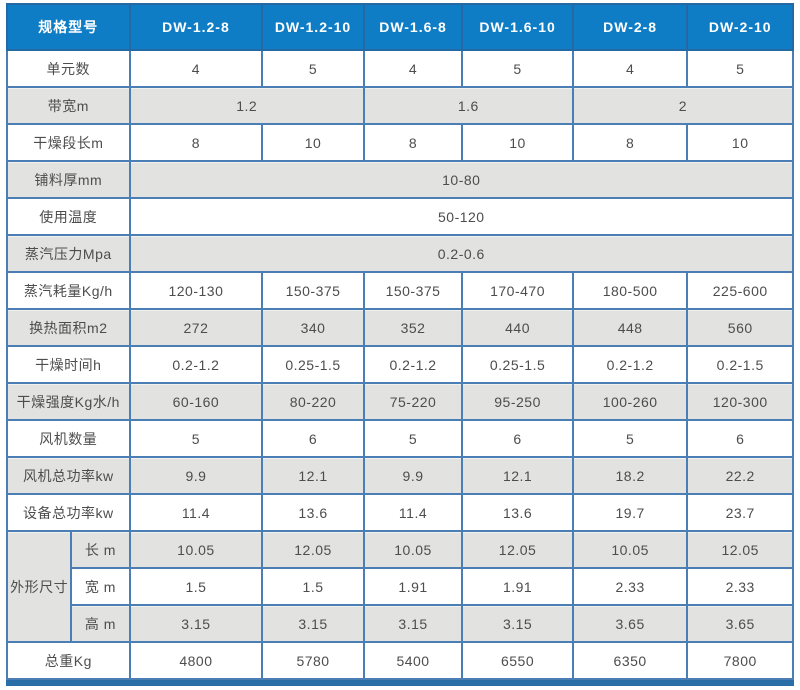 This screenshot has height=690, width=800. I want to click on table-cell: 9.9, so click(413, 475).